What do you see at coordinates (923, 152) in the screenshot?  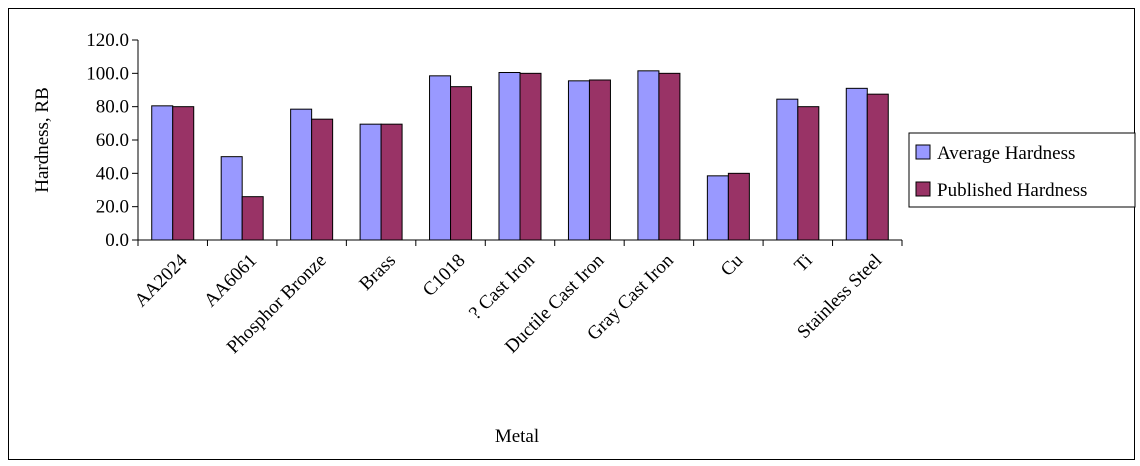 I see `legend-swatch-average-hardness` at bounding box center [923, 152].